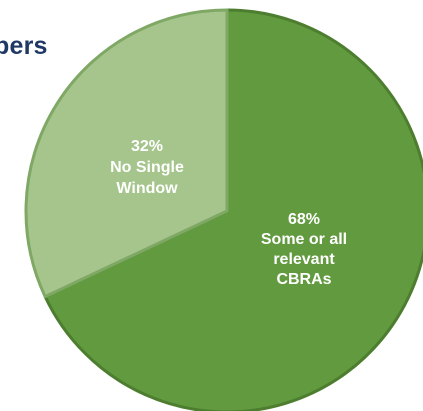 Image resolution: width=423 pixels, height=411 pixels. What do you see at coordinates (304, 219) in the screenshot?
I see `slice-percent-label: 68%` at bounding box center [304, 219].